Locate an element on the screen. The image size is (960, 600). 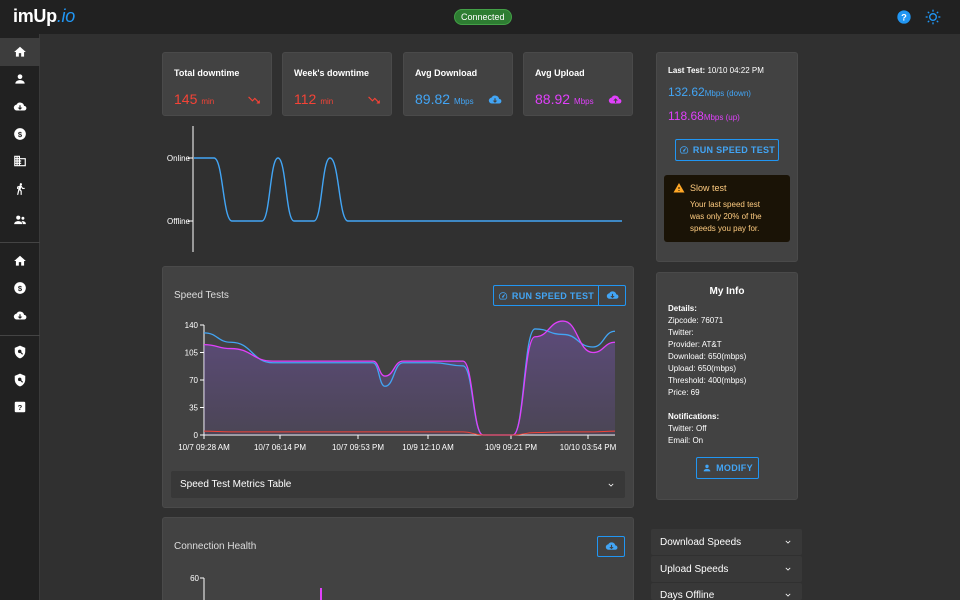
help-icon: ? is located at coordinates (904, 17).